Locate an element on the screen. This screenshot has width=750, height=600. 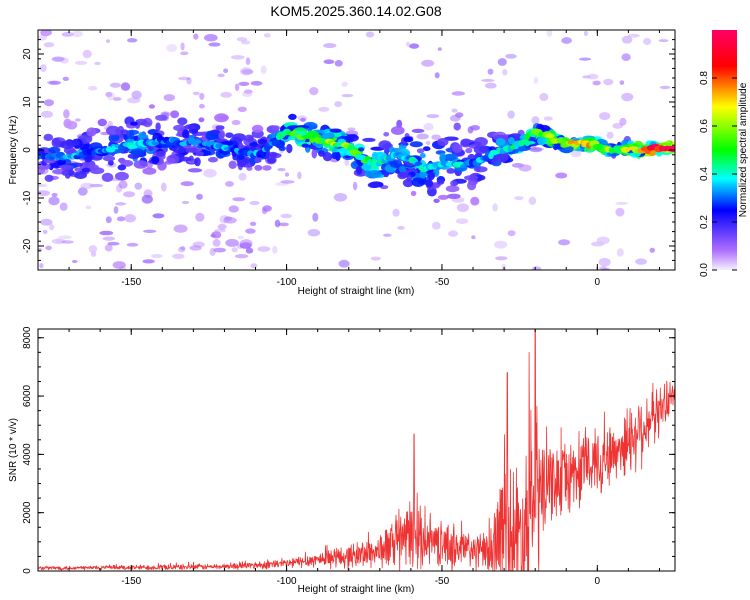
colorbar-tick-label: 0.2 is located at coordinates (704, 222).